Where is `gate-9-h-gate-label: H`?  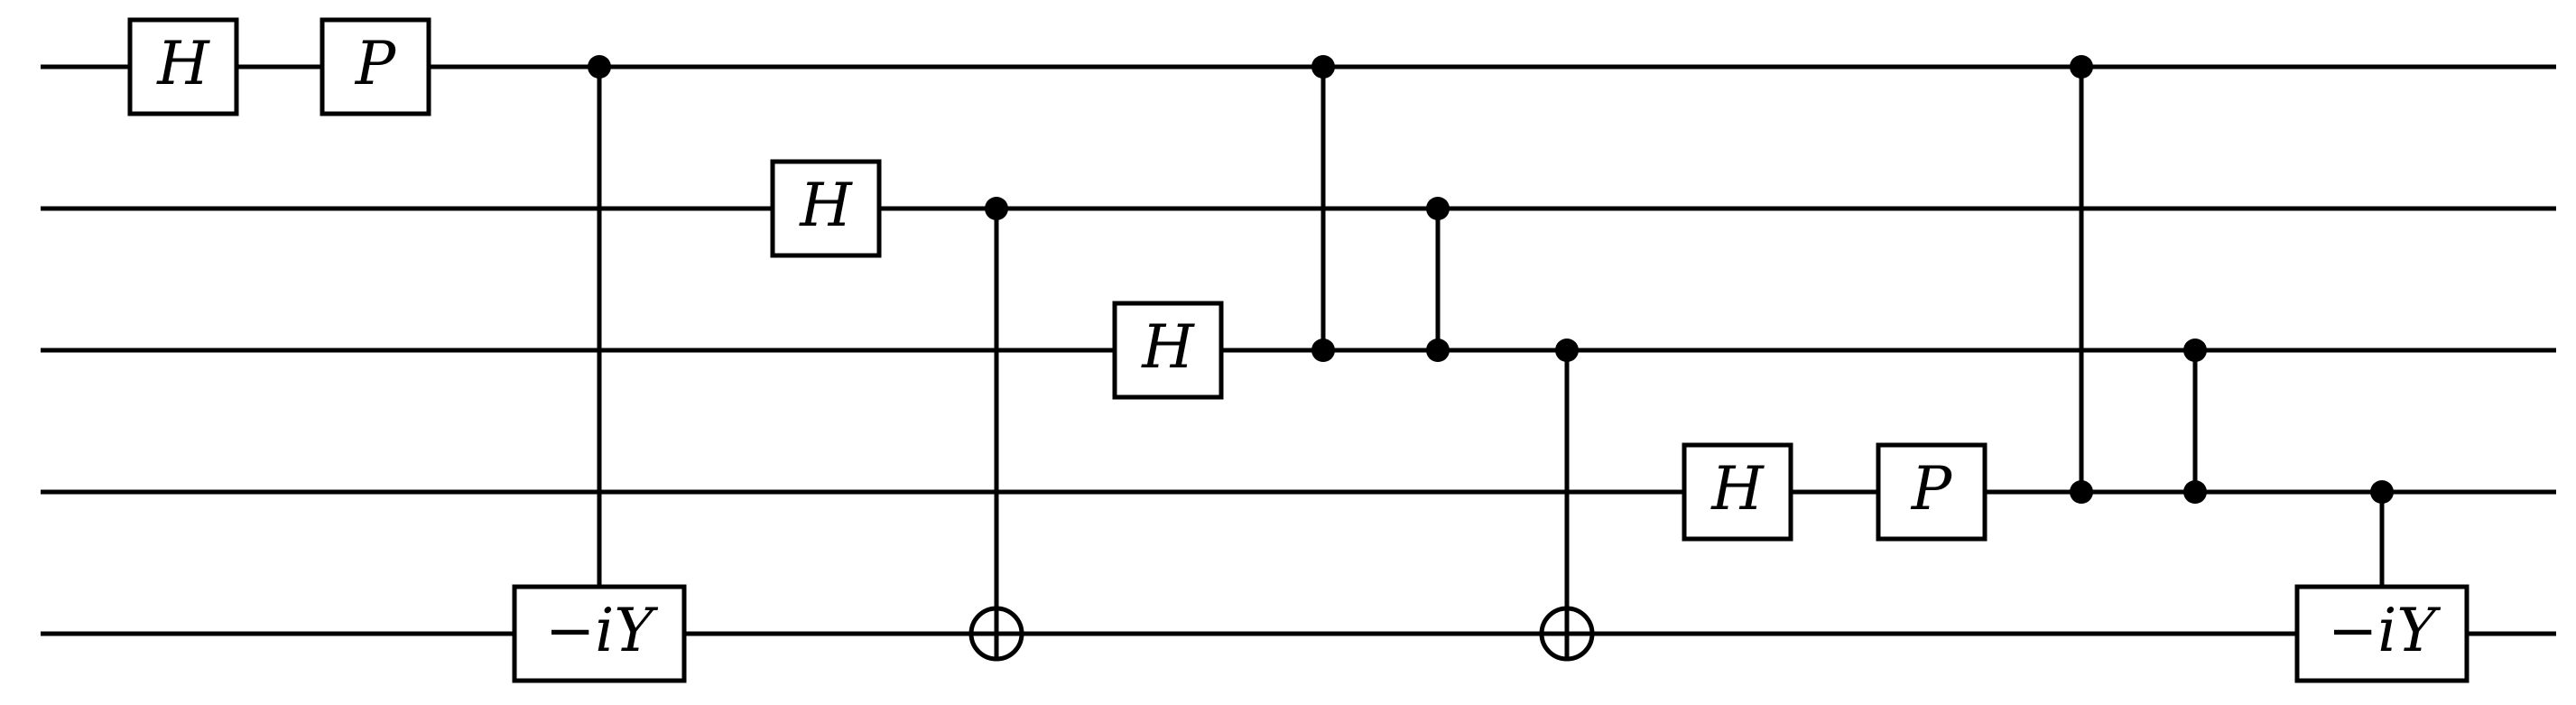 gate-9-h-gate-label: H is located at coordinates (1737, 489).